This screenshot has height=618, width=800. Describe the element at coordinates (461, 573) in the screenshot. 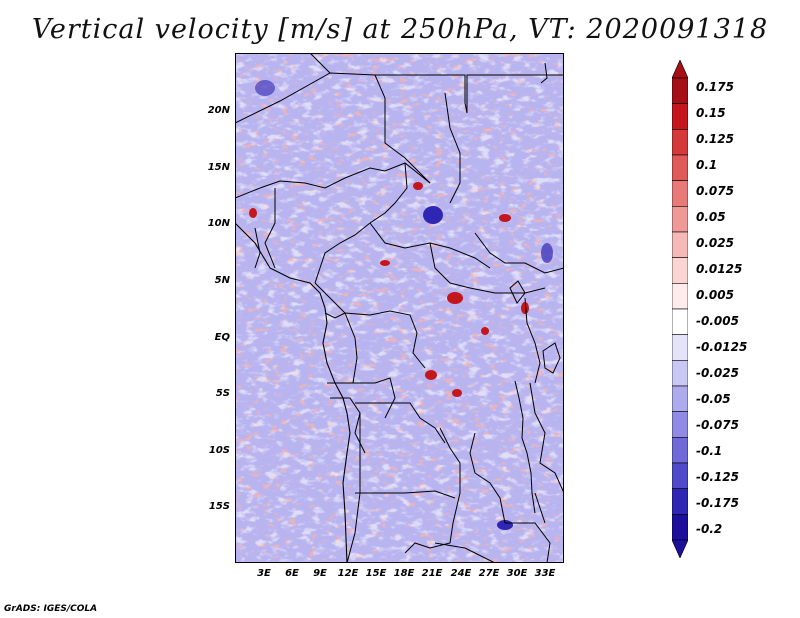

I see `lon-label: 24E` at that location.